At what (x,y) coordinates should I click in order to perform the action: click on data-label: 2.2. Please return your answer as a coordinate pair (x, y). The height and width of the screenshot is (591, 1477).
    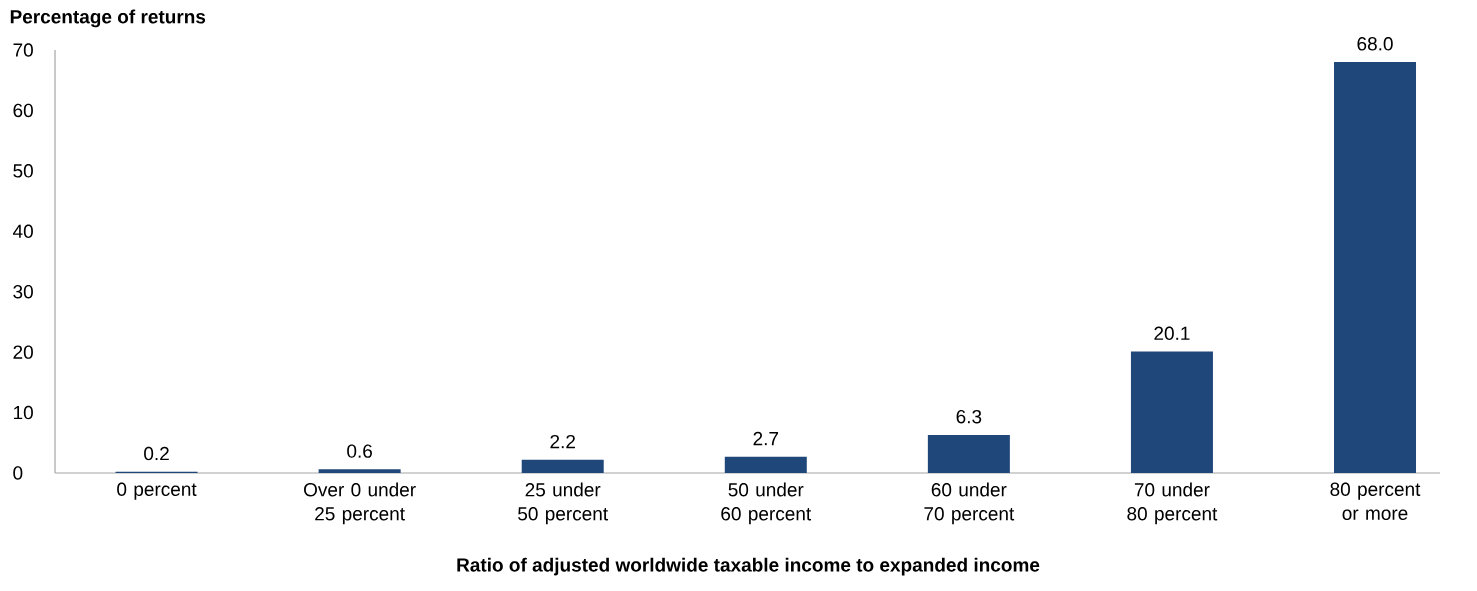
    Looking at the image, I should click on (562, 441).